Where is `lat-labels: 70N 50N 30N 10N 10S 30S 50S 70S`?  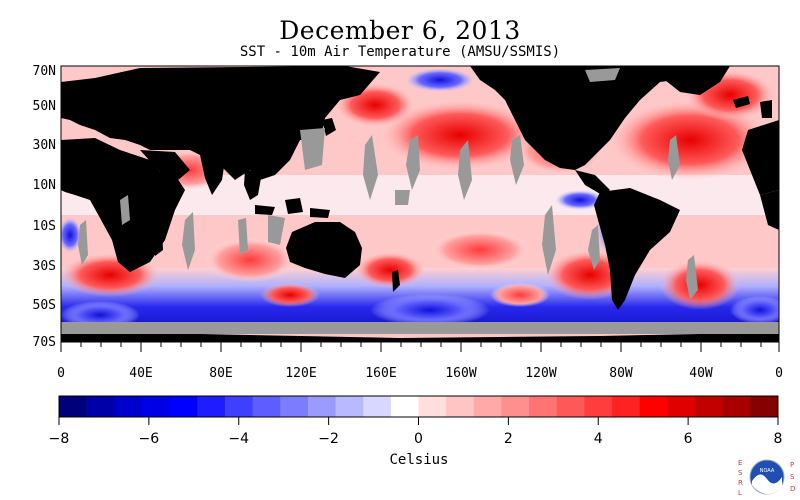 lat-labels: 70N 50N 30N 10N 10S 30S 50S 70S is located at coordinates (44, 207).